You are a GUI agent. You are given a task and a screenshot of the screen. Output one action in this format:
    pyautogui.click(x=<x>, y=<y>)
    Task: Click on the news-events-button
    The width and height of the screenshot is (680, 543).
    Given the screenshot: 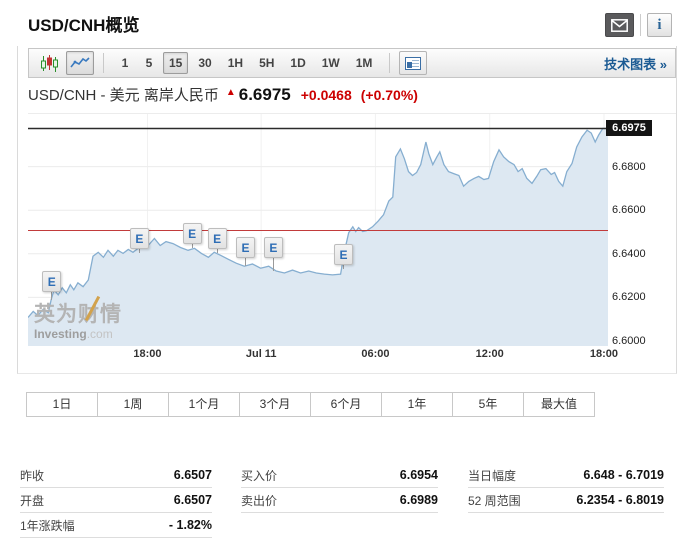 What is the action you would take?
    pyautogui.click(x=413, y=63)
    